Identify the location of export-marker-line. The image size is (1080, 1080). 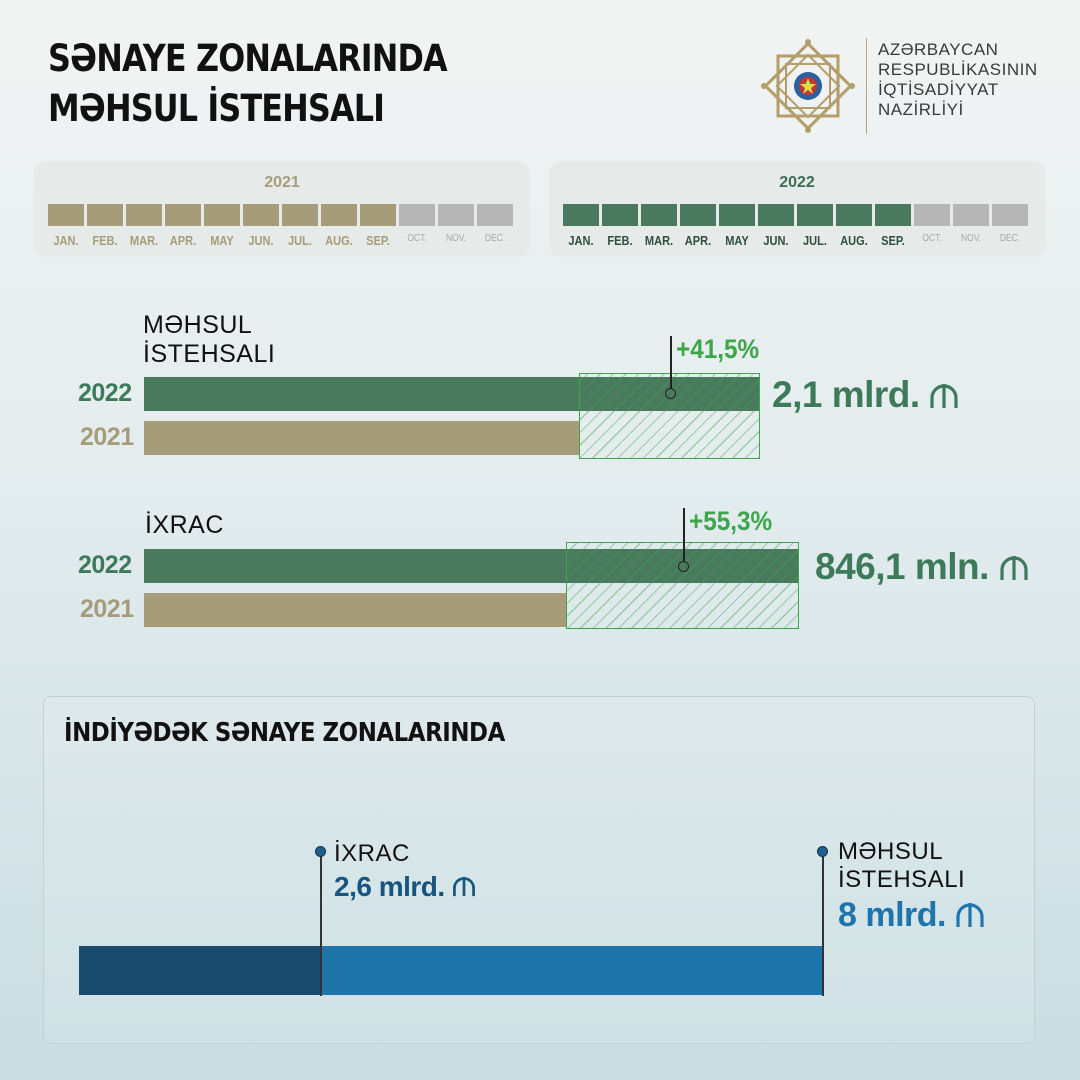
(321, 924).